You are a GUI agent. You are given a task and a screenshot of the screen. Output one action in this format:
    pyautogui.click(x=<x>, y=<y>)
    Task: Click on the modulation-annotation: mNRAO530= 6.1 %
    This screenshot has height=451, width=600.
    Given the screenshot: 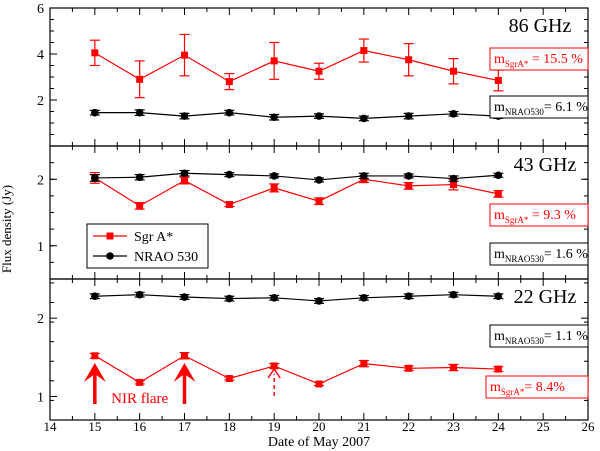 What is the action you would take?
    pyautogui.click(x=539, y=107)
    